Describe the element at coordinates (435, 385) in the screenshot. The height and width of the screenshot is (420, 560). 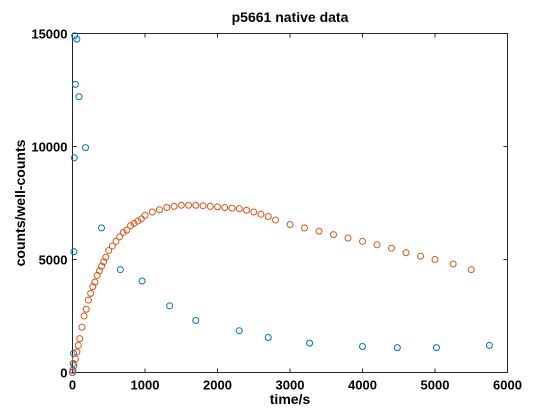
I see `x-tick-label: 5000` at that location.